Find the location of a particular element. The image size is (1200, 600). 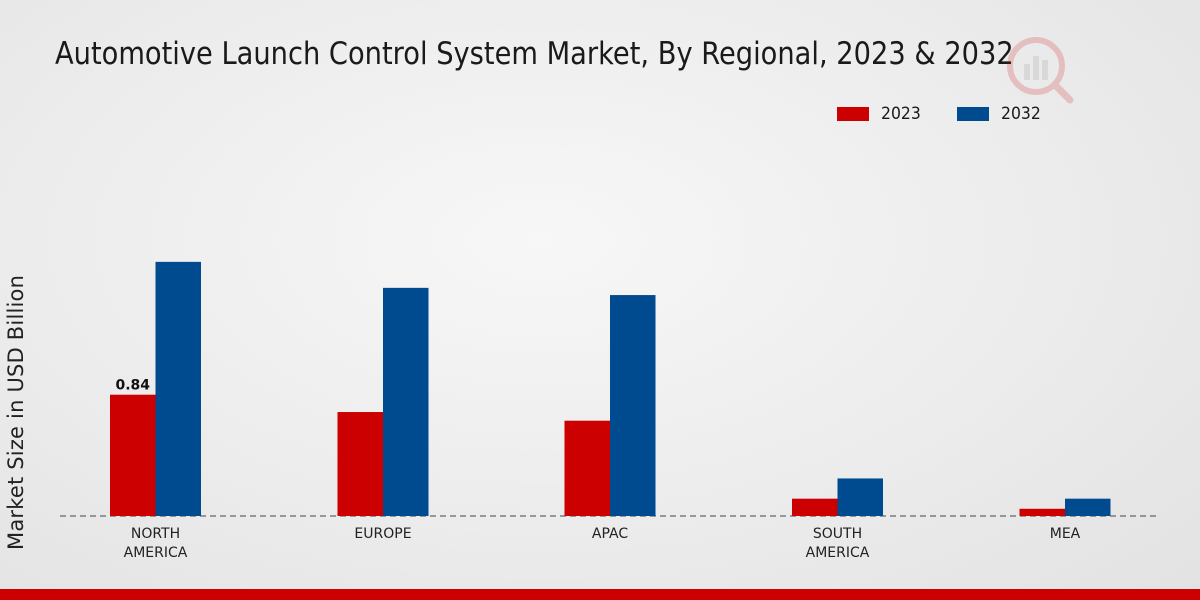

legend-swatch-2032 is located at coordinates (973, 114).